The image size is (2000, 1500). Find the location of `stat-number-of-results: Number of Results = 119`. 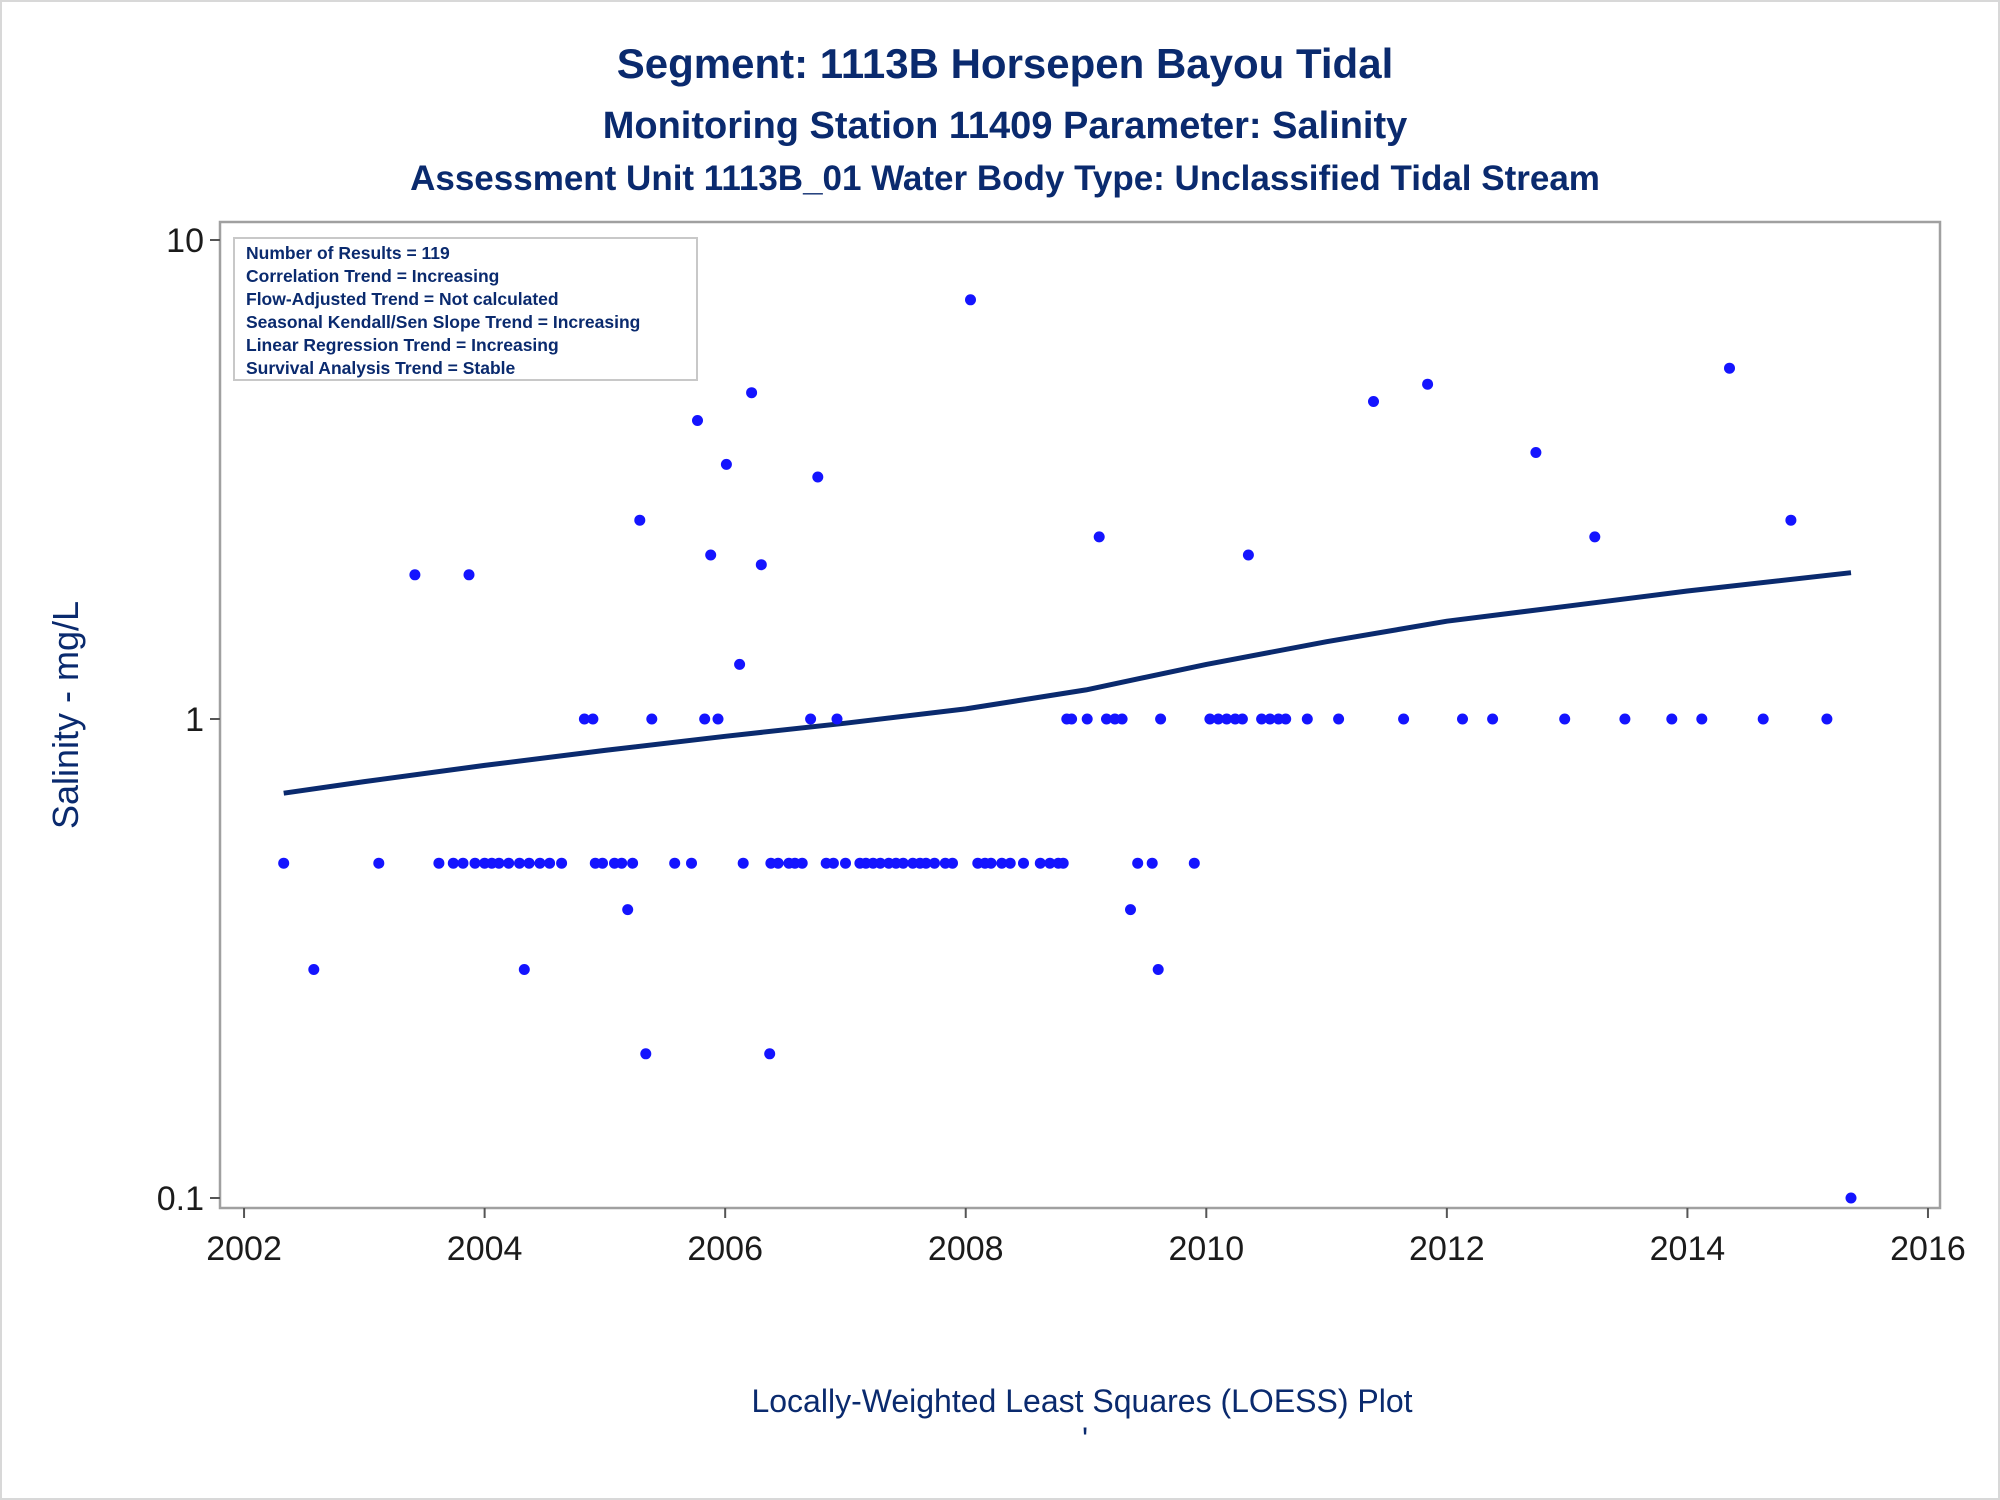

stat-number-of-results: Number of Results = 119 is located at coordinates (348, 253).